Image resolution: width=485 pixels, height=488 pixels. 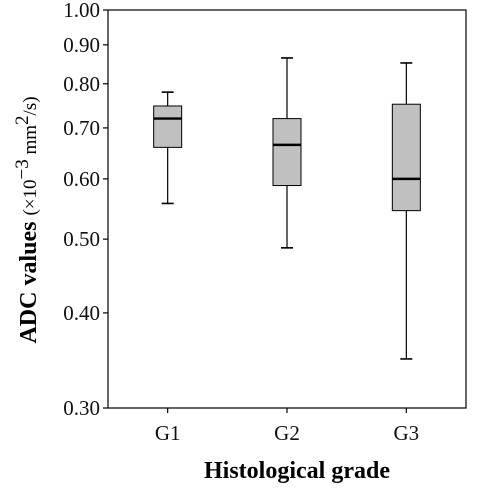 I want to click on y-tick-label: 0.90, so click(x=81, y=45).